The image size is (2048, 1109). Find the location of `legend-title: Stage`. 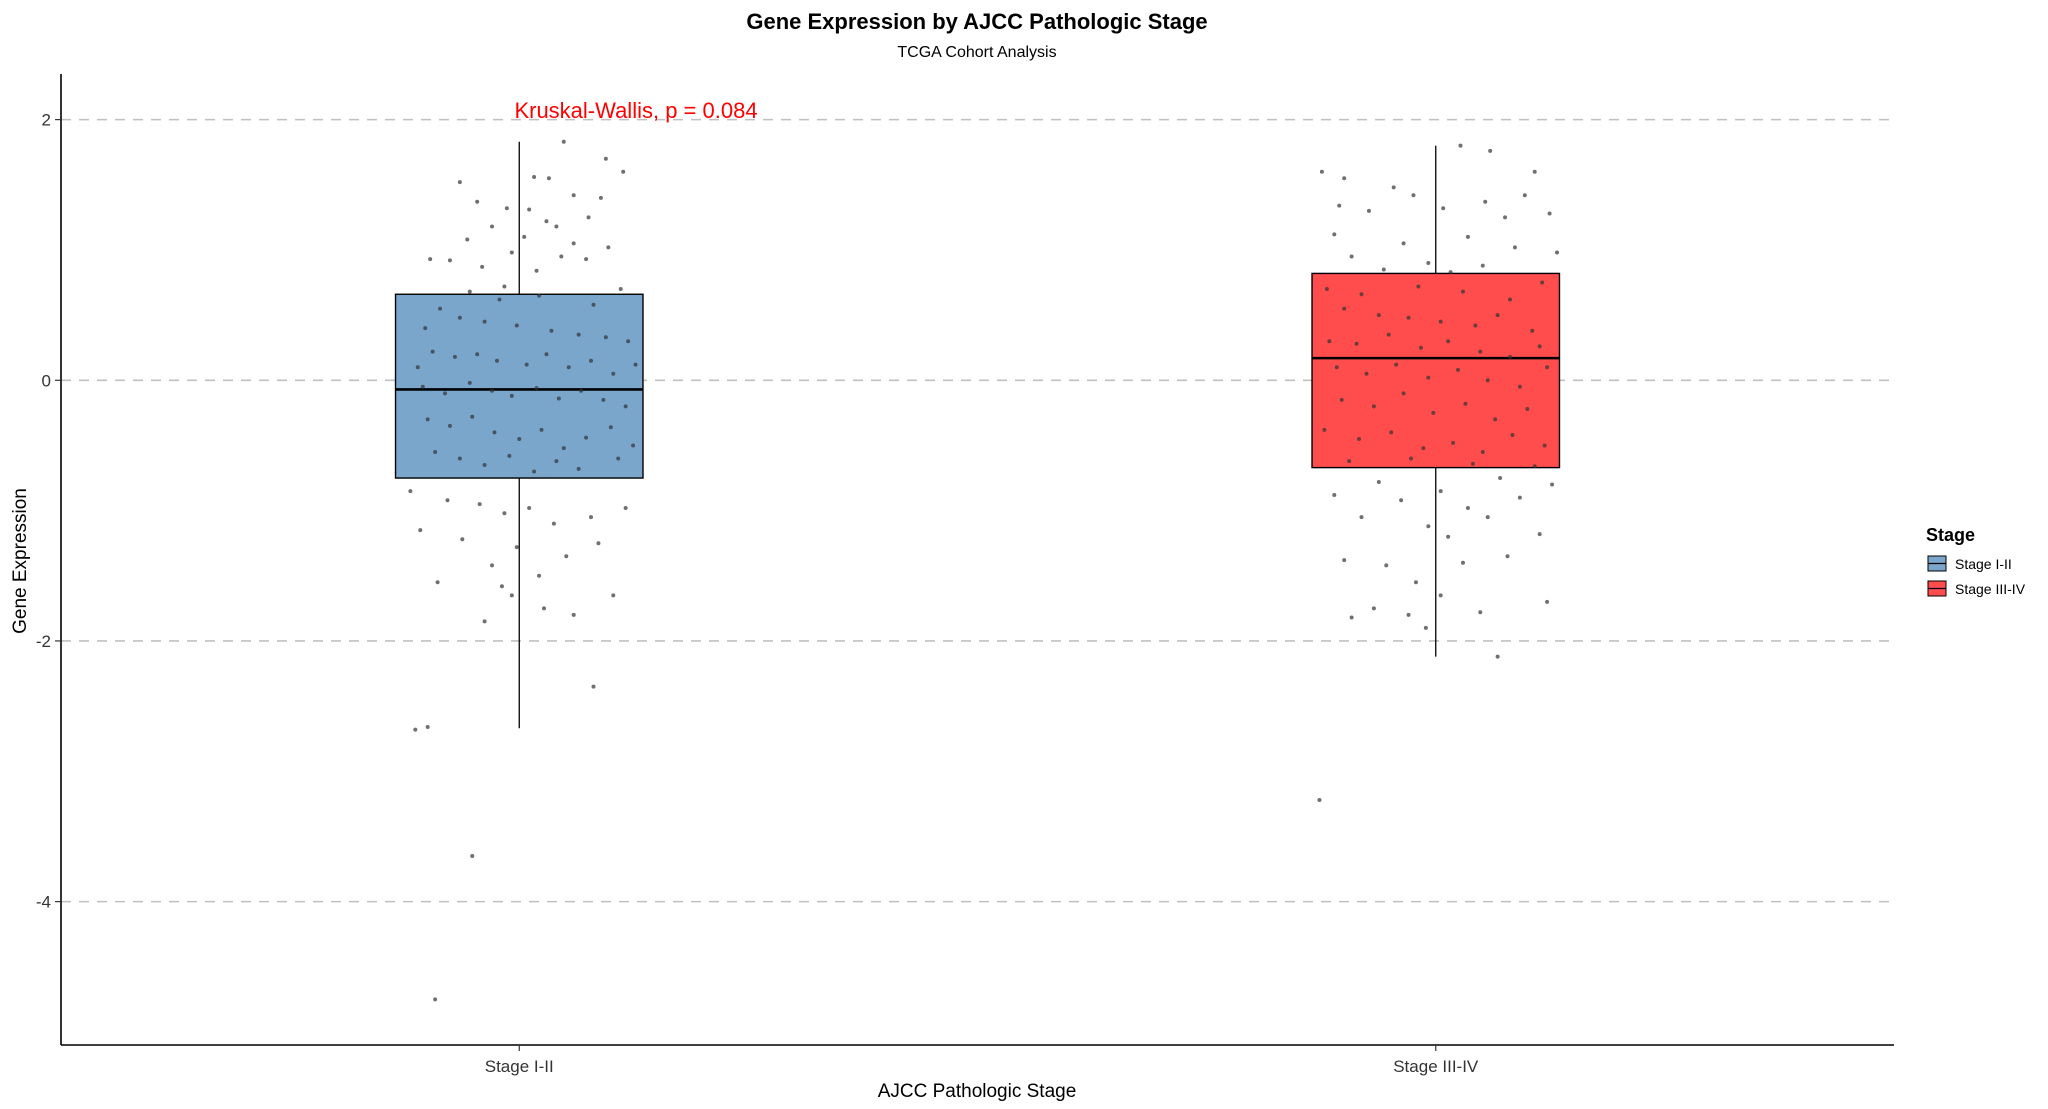

legend-title: Stage is located at coordinates (1950, 535).